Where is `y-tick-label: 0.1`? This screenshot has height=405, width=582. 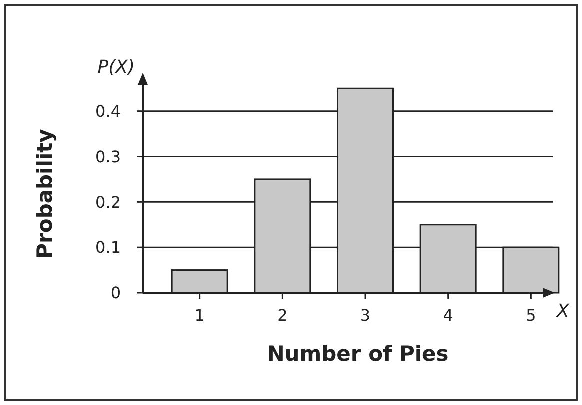 y-tick-label: 0.1 is located at coordinates (108, 248).